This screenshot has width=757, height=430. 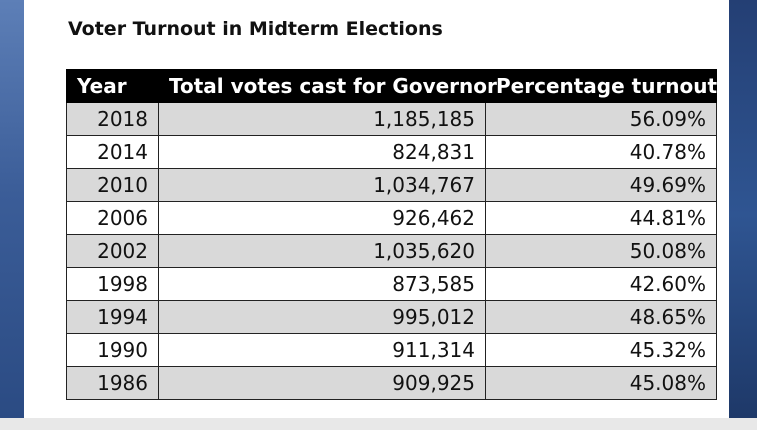 What do you see at coordinates (601, 119) in the screenshot?
I see `cell-turnout: 56.09%` at bounding box center [601, 119].